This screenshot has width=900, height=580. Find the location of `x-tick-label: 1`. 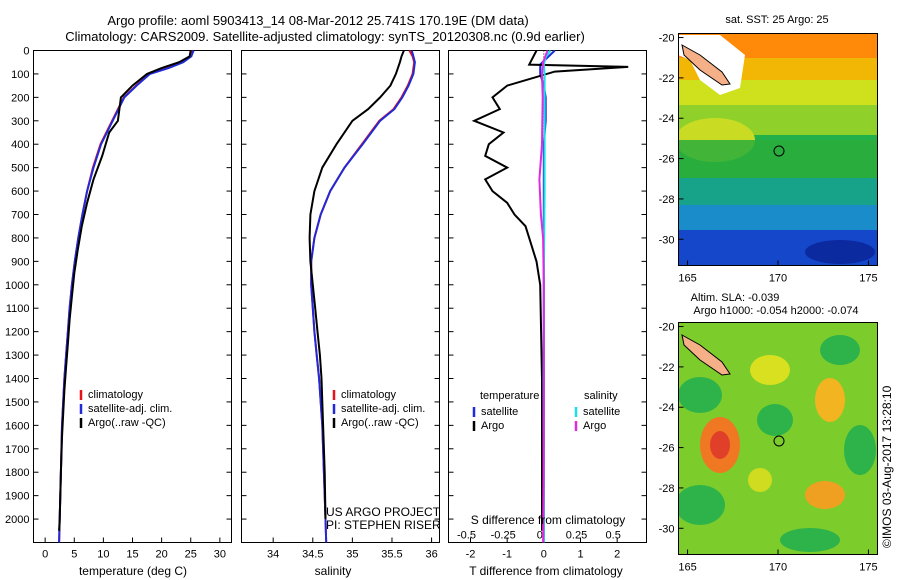

x-tick-label: 1 is located at coordinates (580, 555).